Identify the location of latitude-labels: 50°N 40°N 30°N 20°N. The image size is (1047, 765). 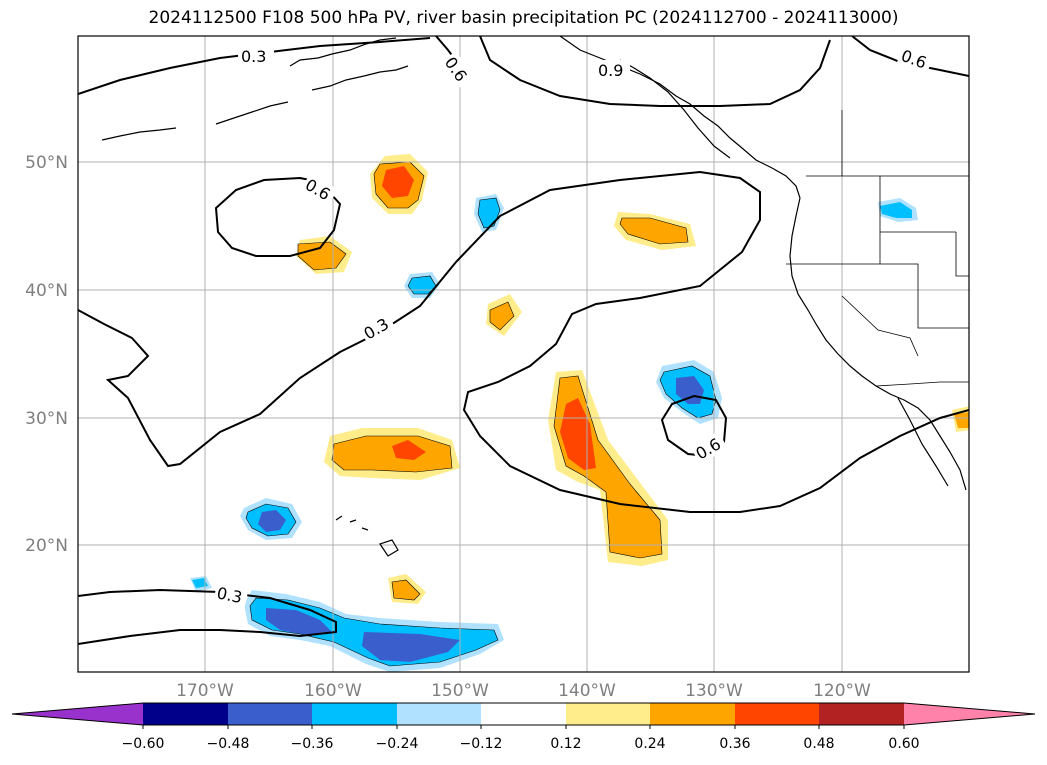
(46, 354).